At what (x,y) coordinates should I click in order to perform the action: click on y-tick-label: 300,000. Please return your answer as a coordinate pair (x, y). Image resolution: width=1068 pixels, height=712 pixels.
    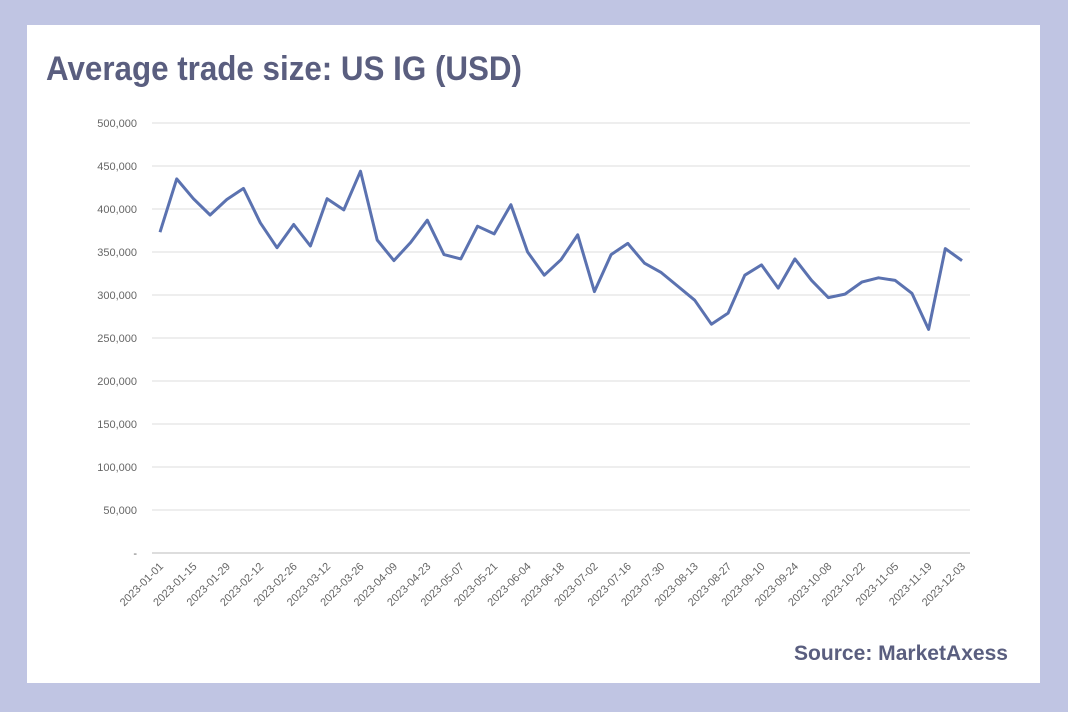
    Looking at the image, I should click on (117, 296).